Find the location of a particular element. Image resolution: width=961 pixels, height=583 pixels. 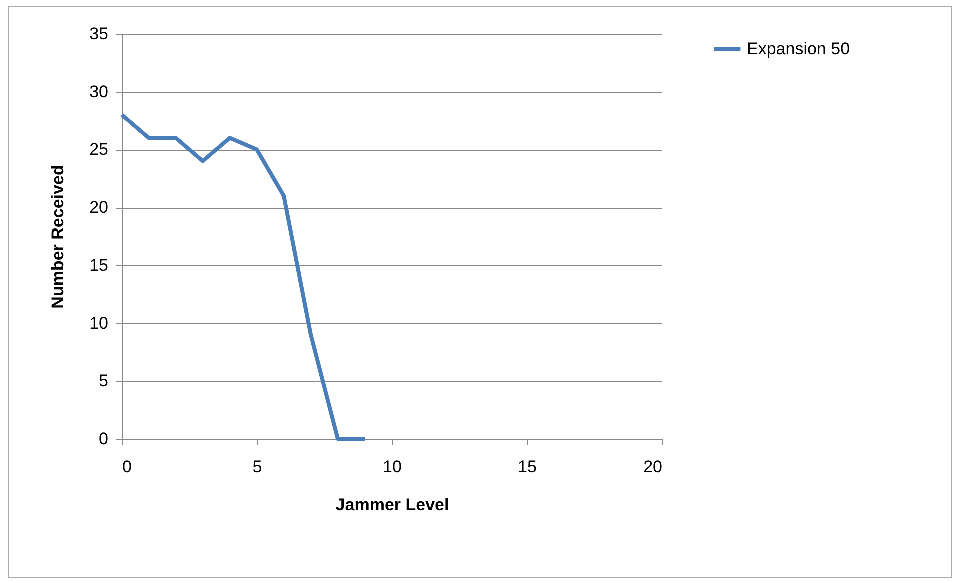

y-tick-label: 20 is located at coordinates (99, 208).